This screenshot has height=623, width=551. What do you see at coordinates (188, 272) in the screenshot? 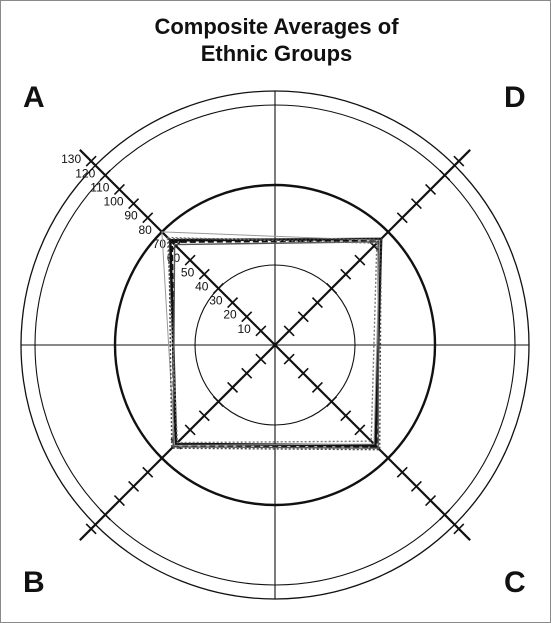
I see `tick-label-50: 50` at bounding box center [188, 272].